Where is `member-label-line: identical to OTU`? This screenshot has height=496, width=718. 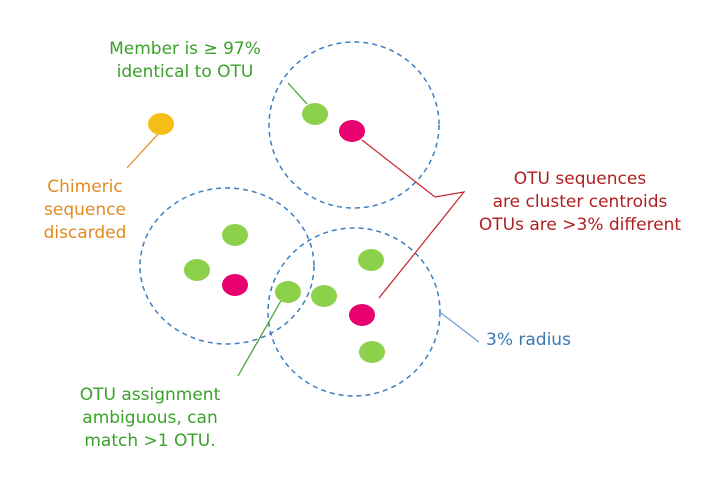 member-label-line: identical to OTU is located at coordinates (185, 72).